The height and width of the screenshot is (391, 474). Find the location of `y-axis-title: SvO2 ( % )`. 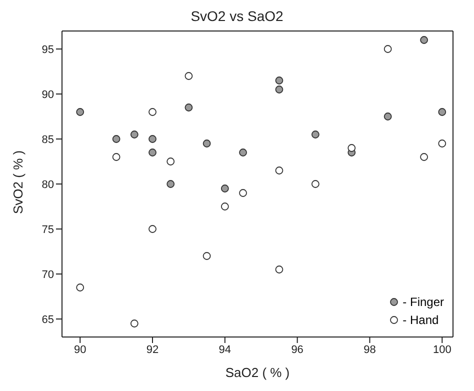

y-axis-title: SvO2 ( % ) is located at coordinates (18, 182).